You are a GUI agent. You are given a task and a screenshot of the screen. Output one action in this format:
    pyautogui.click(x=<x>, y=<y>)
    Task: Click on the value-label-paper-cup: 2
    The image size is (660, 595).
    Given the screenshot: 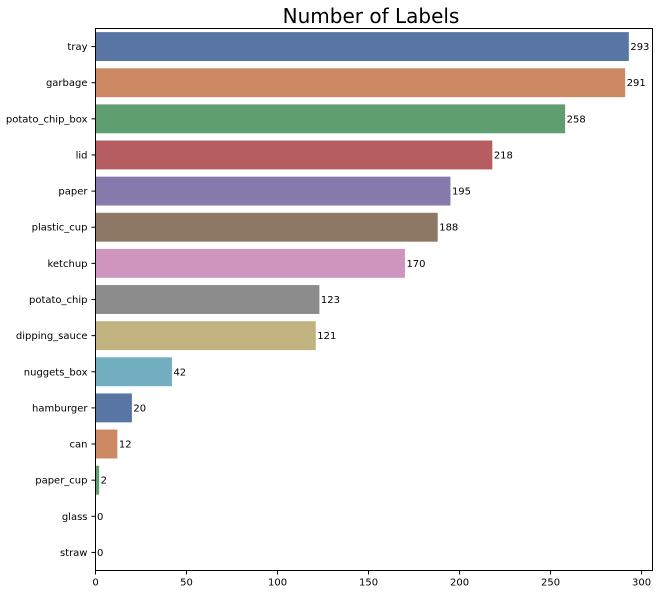 What is the action you would take?
    pyautogui.click(x=104, y=481)
    